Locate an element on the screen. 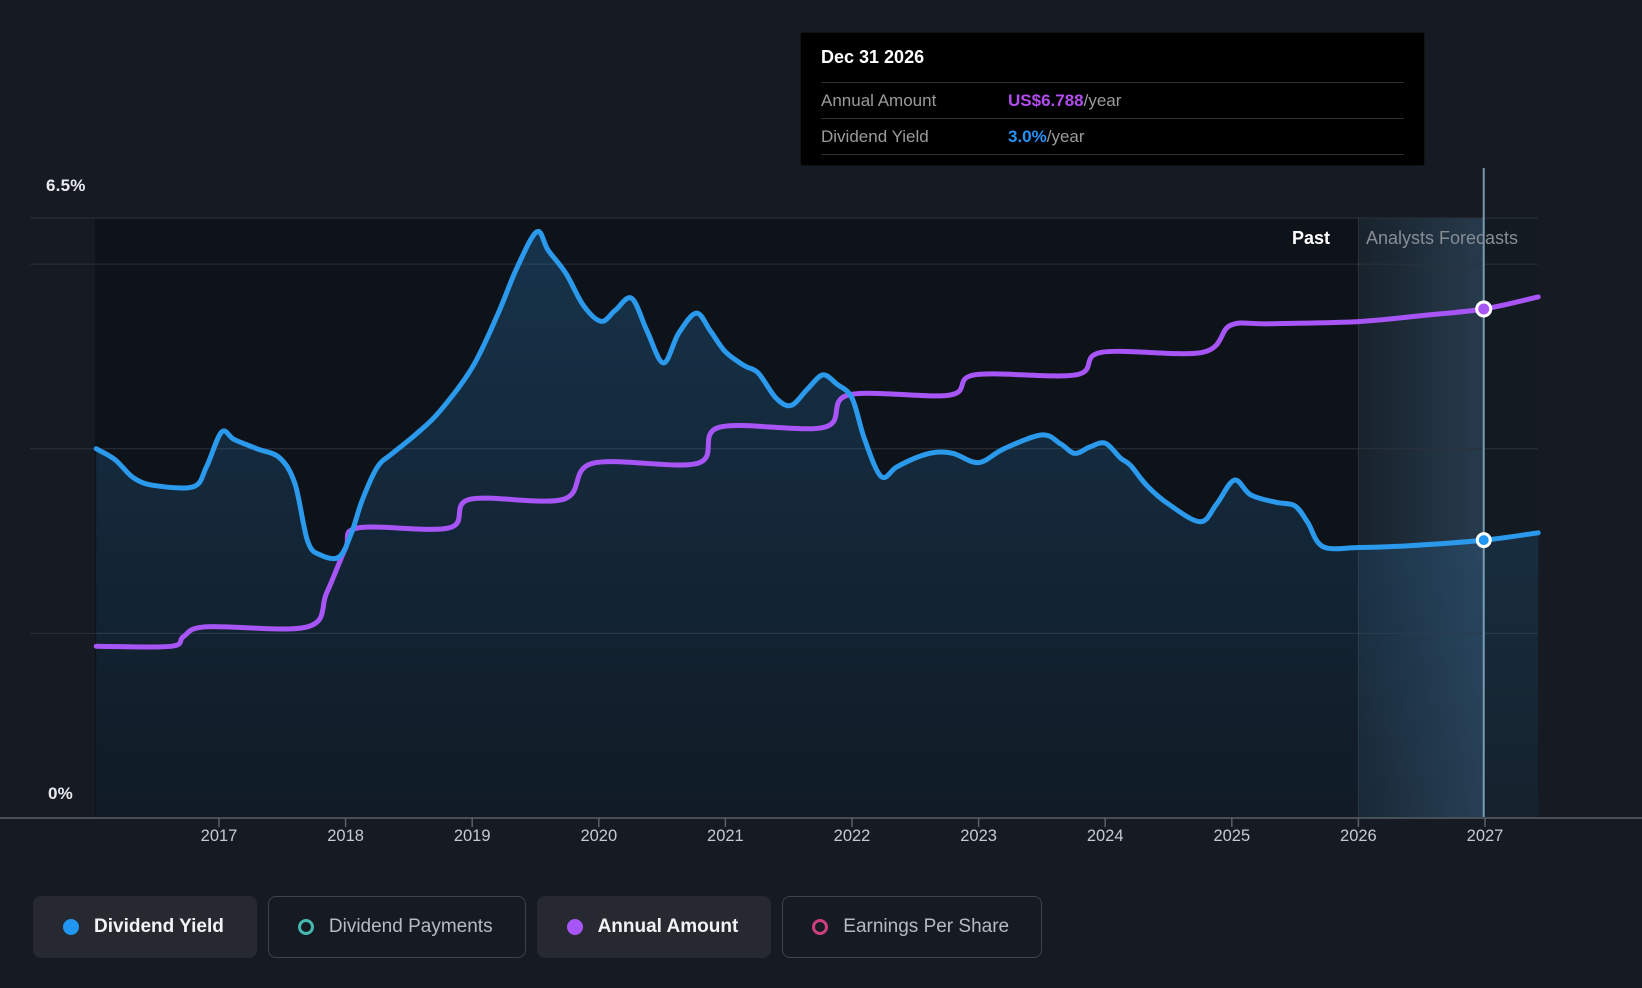 This screenshot has width=1642, height=988. x-tick-label-2020: 2020 is located at coordinates (598, 836).